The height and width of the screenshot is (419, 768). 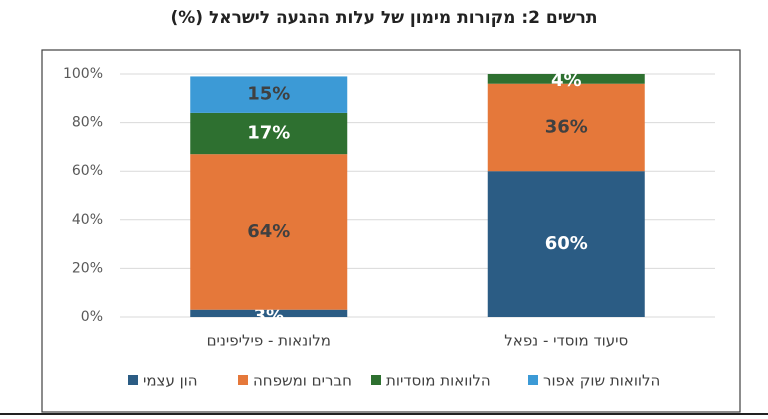 What do you see at coordinates (87, 220) in the screenshot?
I see `y-tick-label: 40%` at bounding box center [87, 220].